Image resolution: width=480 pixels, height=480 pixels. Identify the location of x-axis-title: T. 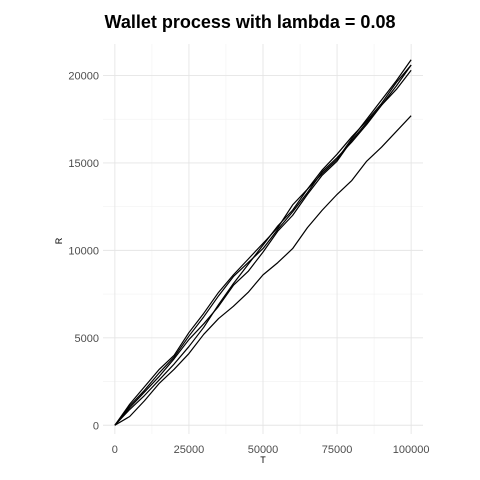
(263, 460).